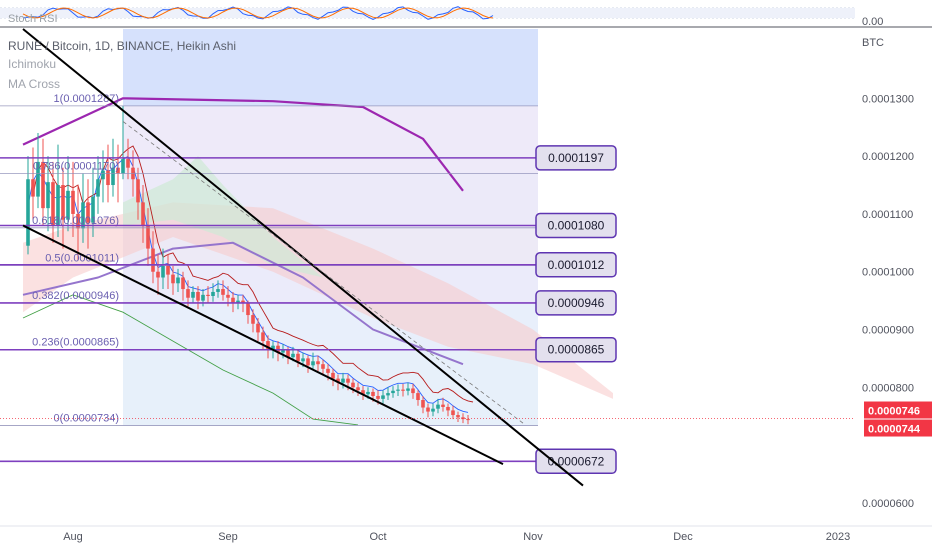  What do you see at coordinates (872, 22) in the screenshot?
I see `sub-pane-value: 0.00` at bounding box center [872, 22].